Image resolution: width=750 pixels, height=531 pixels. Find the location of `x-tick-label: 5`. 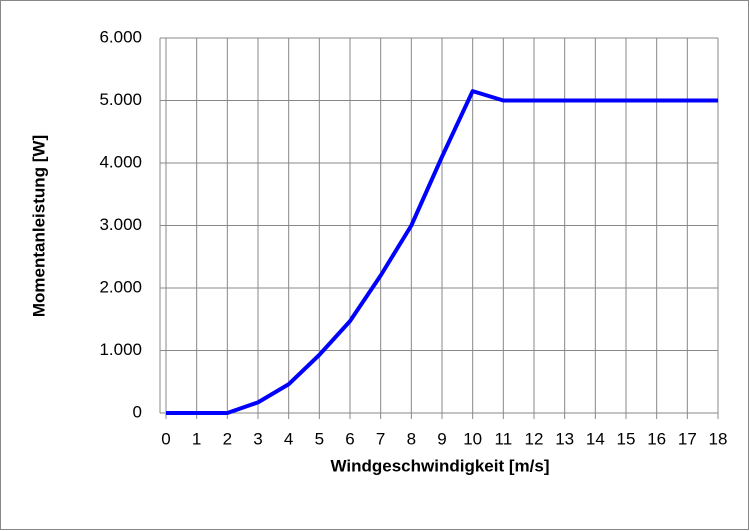

x-tick-label: 5 is located at coordinates (319, 438).